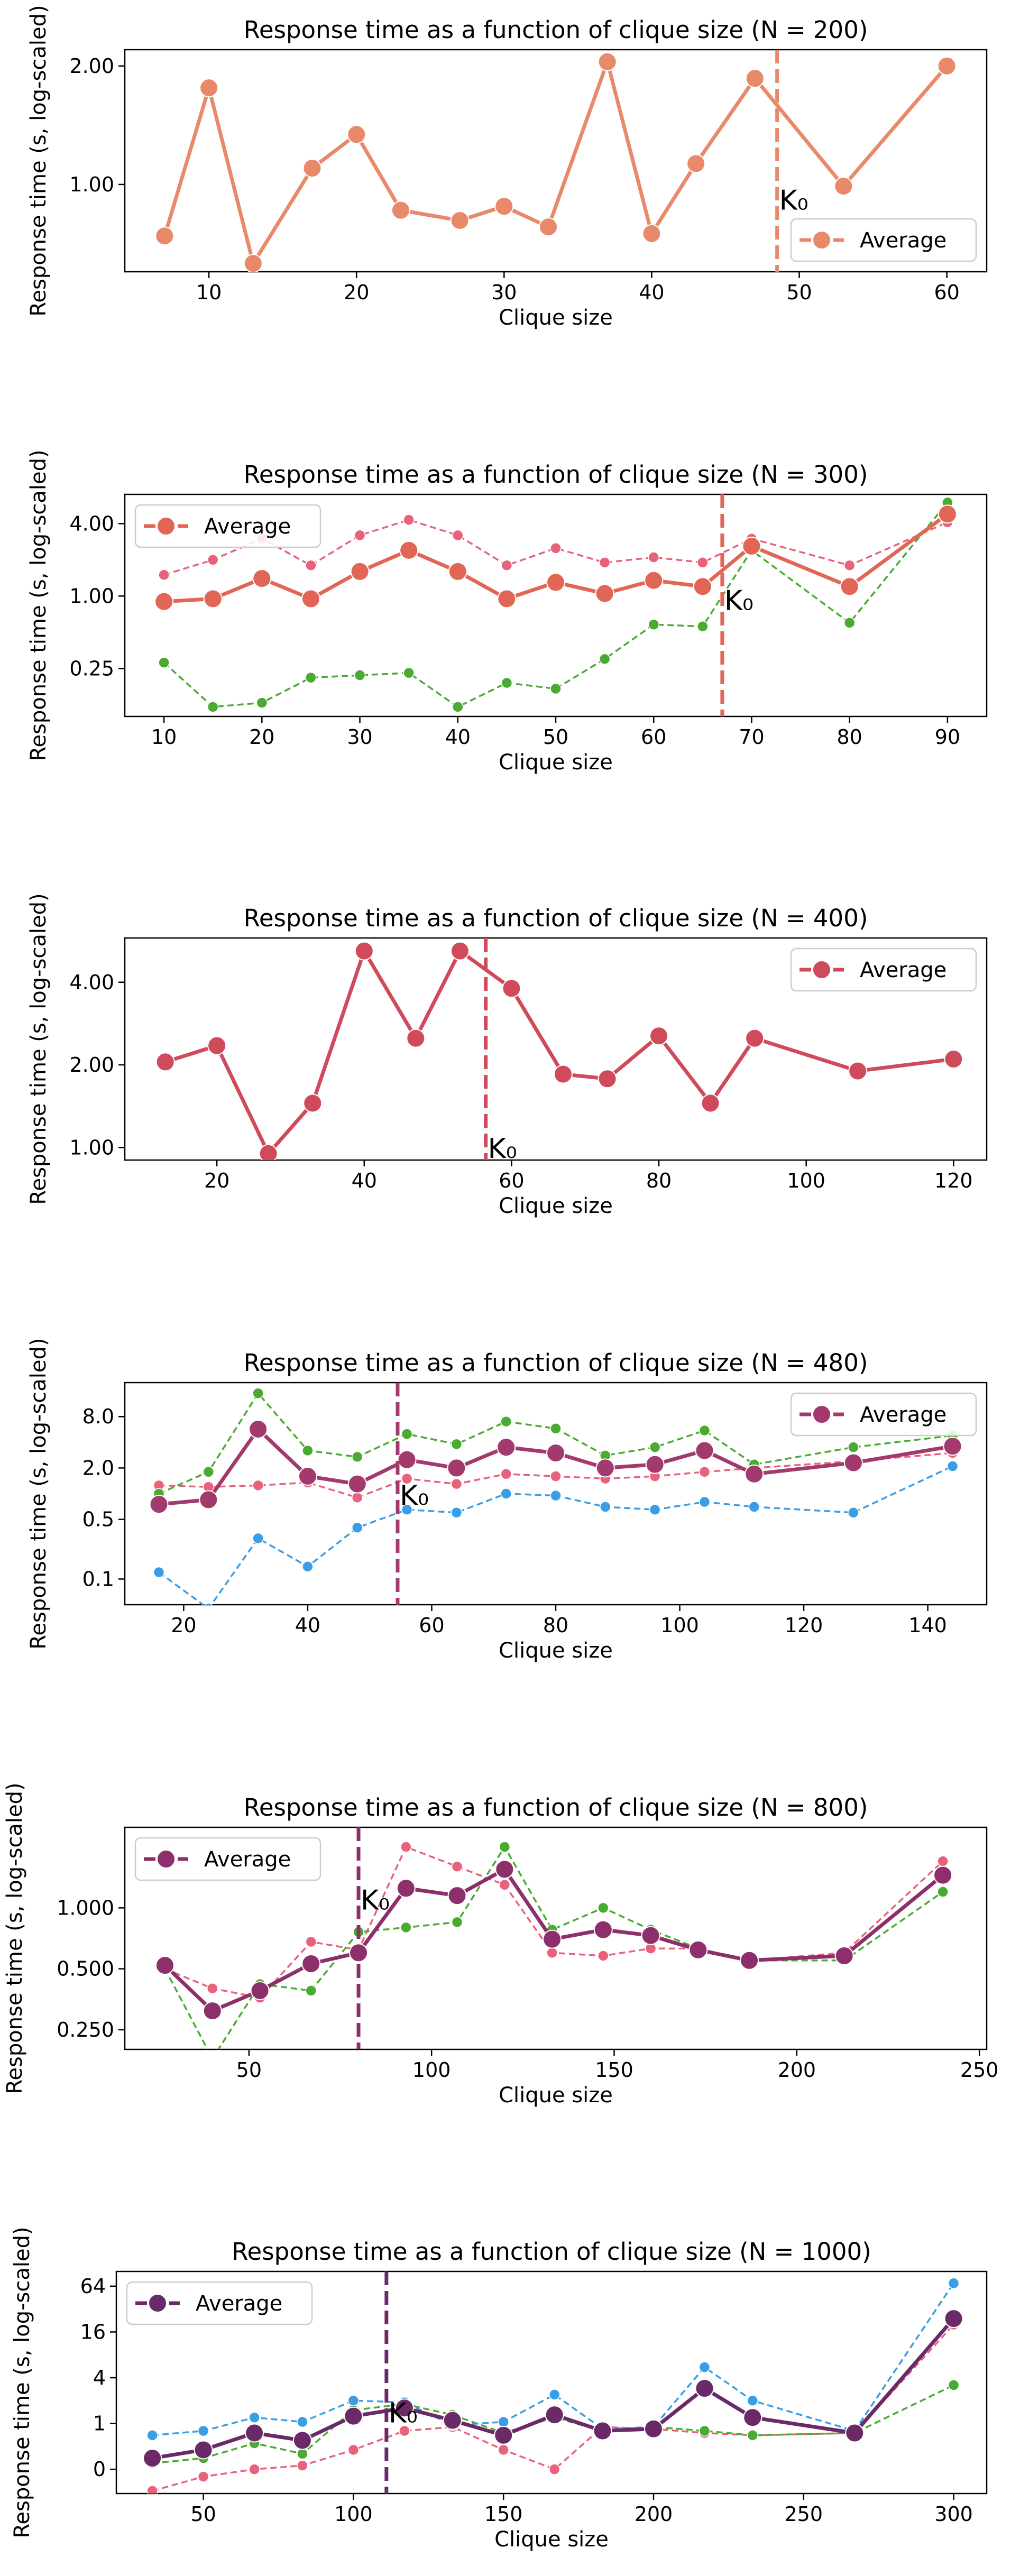 The image size is (1020, 2576). What do you see at coordinates (431, 2070) in the screenshot?
I see `x-tick-label: 100` at bounding box center [431, 2070].